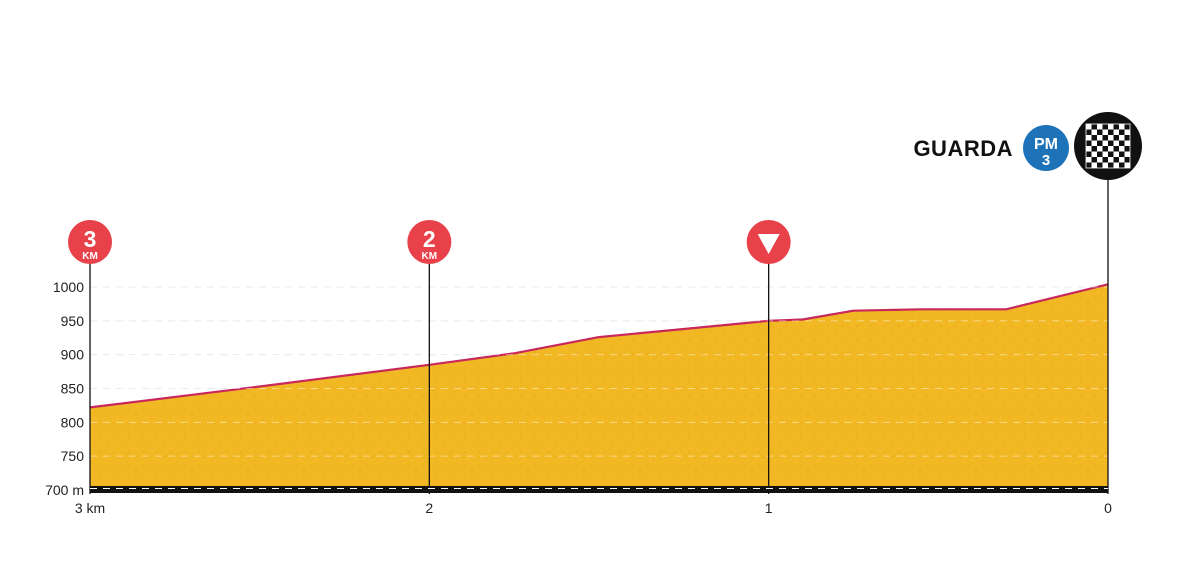  What do you see at coordinates (1046, 160) in the screenshot?
I see `climb-category-number: 3` at bounding box center [1046, 160].